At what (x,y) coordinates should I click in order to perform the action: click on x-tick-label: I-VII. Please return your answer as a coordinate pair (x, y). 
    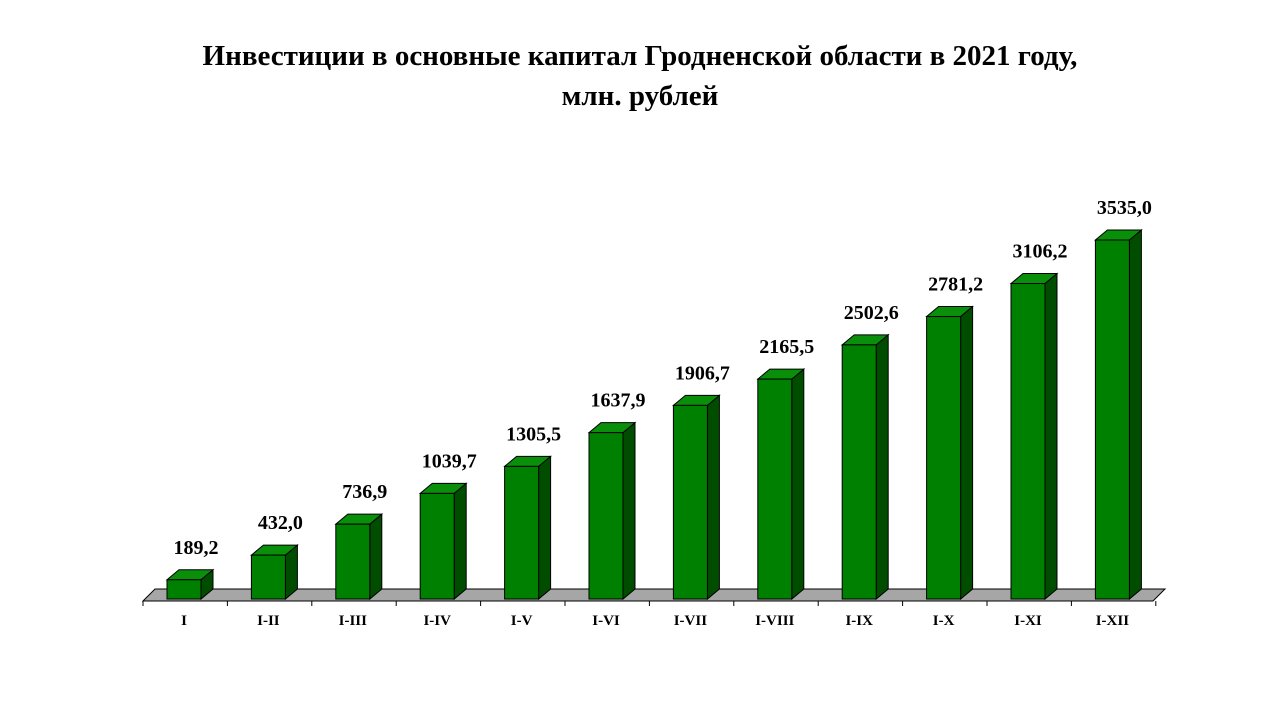
    Looking at the image, I should click on (691, 621).